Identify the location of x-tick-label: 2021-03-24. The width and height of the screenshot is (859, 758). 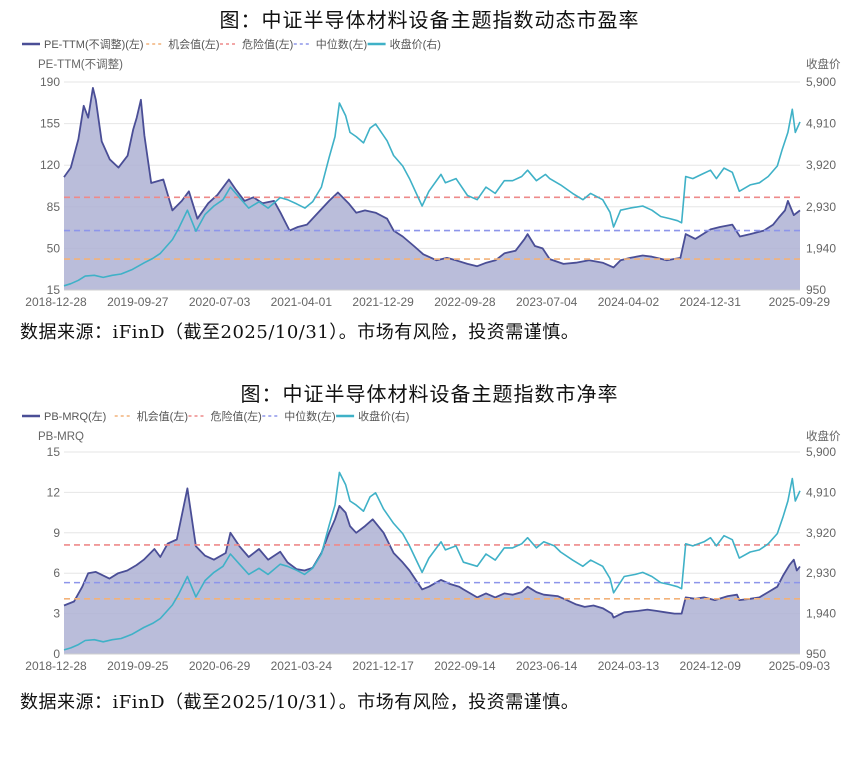
(302, 666).